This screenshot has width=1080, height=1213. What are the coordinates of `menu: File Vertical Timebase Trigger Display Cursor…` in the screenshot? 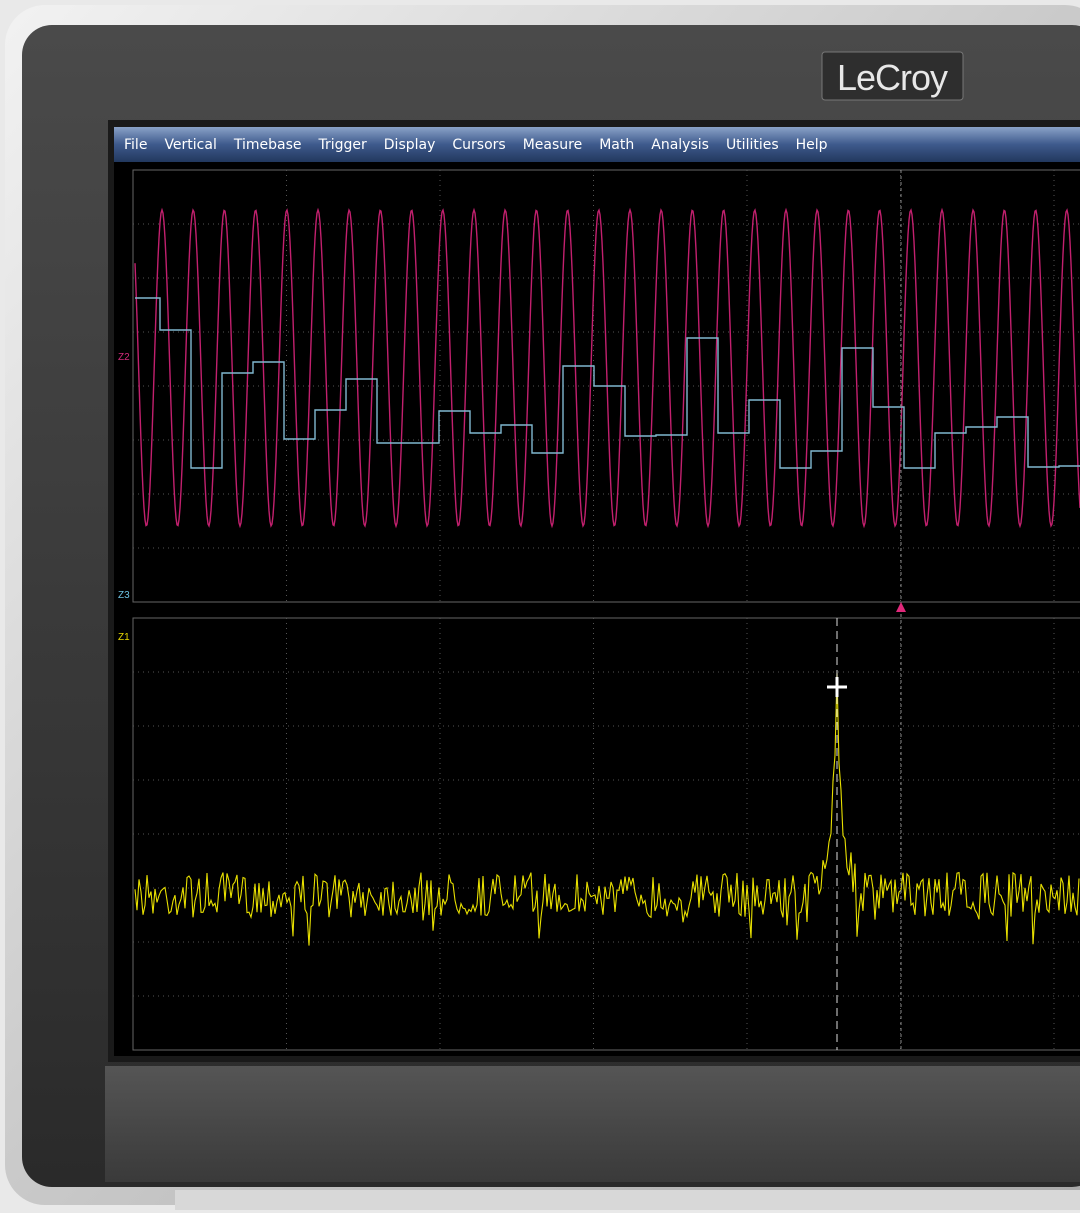 It's located at (476, 145).